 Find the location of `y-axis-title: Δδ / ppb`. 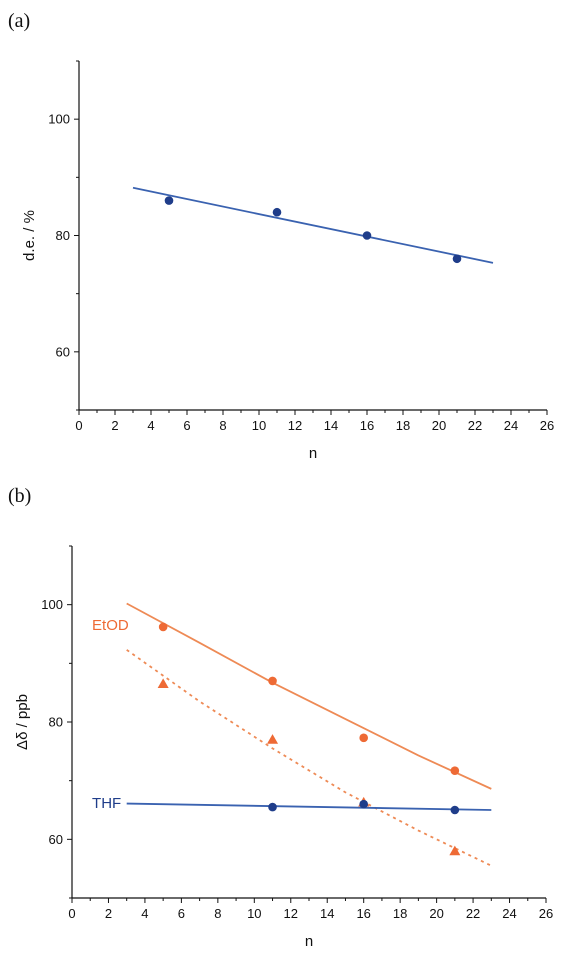

y-axis-title: Δδ / ppb is located at coordinates (22, 722).